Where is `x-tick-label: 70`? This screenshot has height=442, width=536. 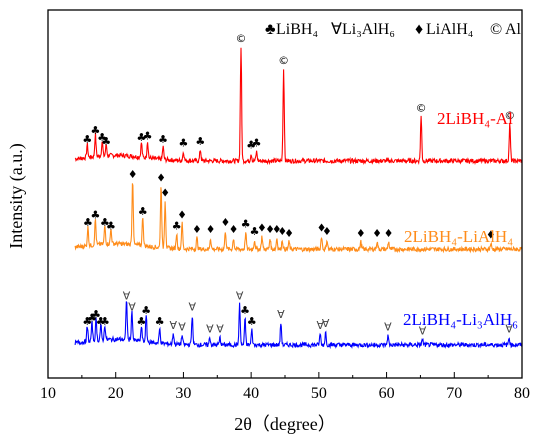 x-tick-label: 70 is located at coordinates (454, 393).